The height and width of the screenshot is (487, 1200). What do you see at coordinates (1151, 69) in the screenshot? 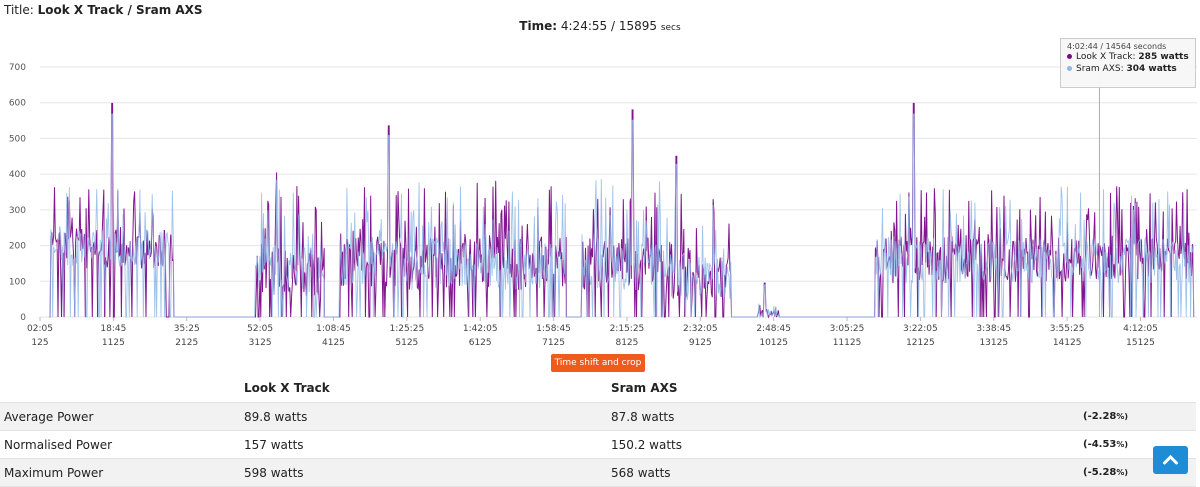
I see `tooltip-series2-value: 304 watts` at bounding box center [1151, 69].